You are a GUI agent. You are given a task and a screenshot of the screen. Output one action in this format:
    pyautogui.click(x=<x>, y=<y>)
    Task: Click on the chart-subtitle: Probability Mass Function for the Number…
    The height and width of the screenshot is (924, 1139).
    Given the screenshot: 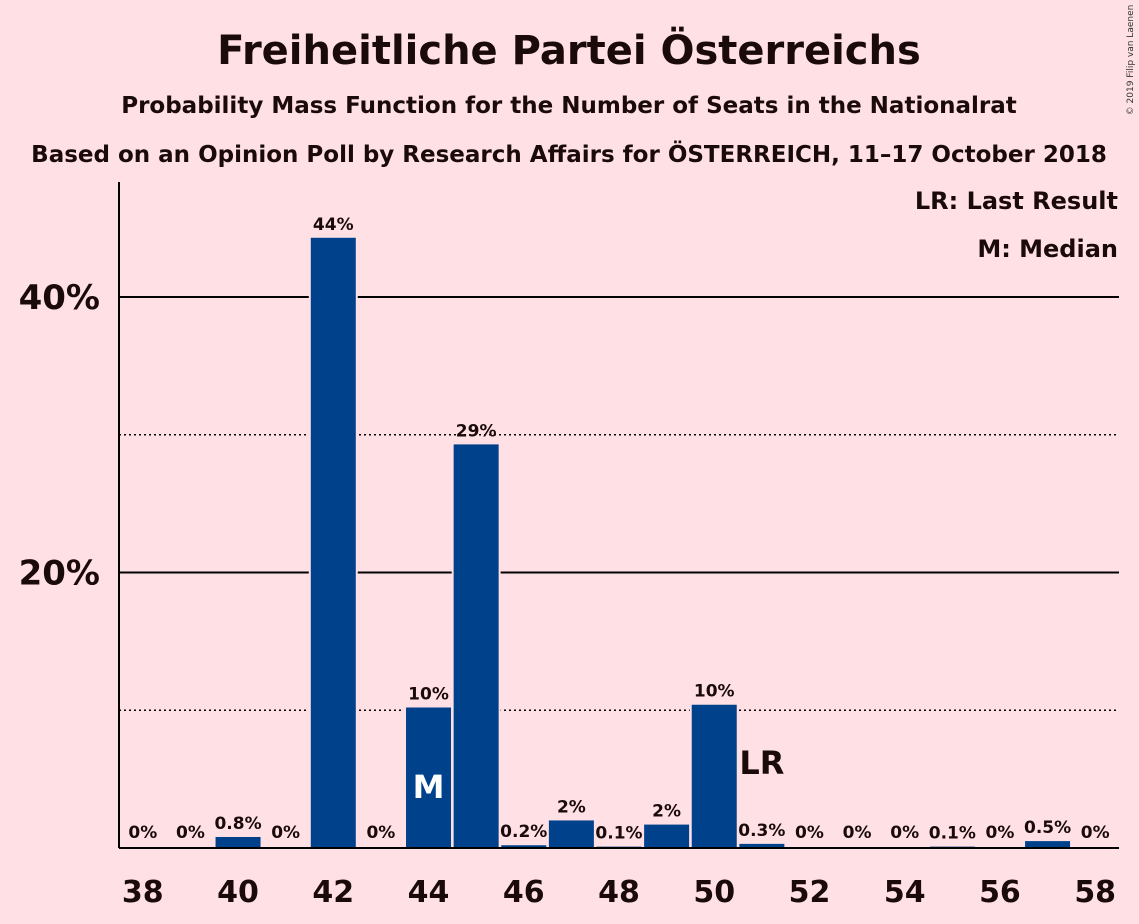 What is the action you would take?
    pyautogui.click(x=569, y=106)
    